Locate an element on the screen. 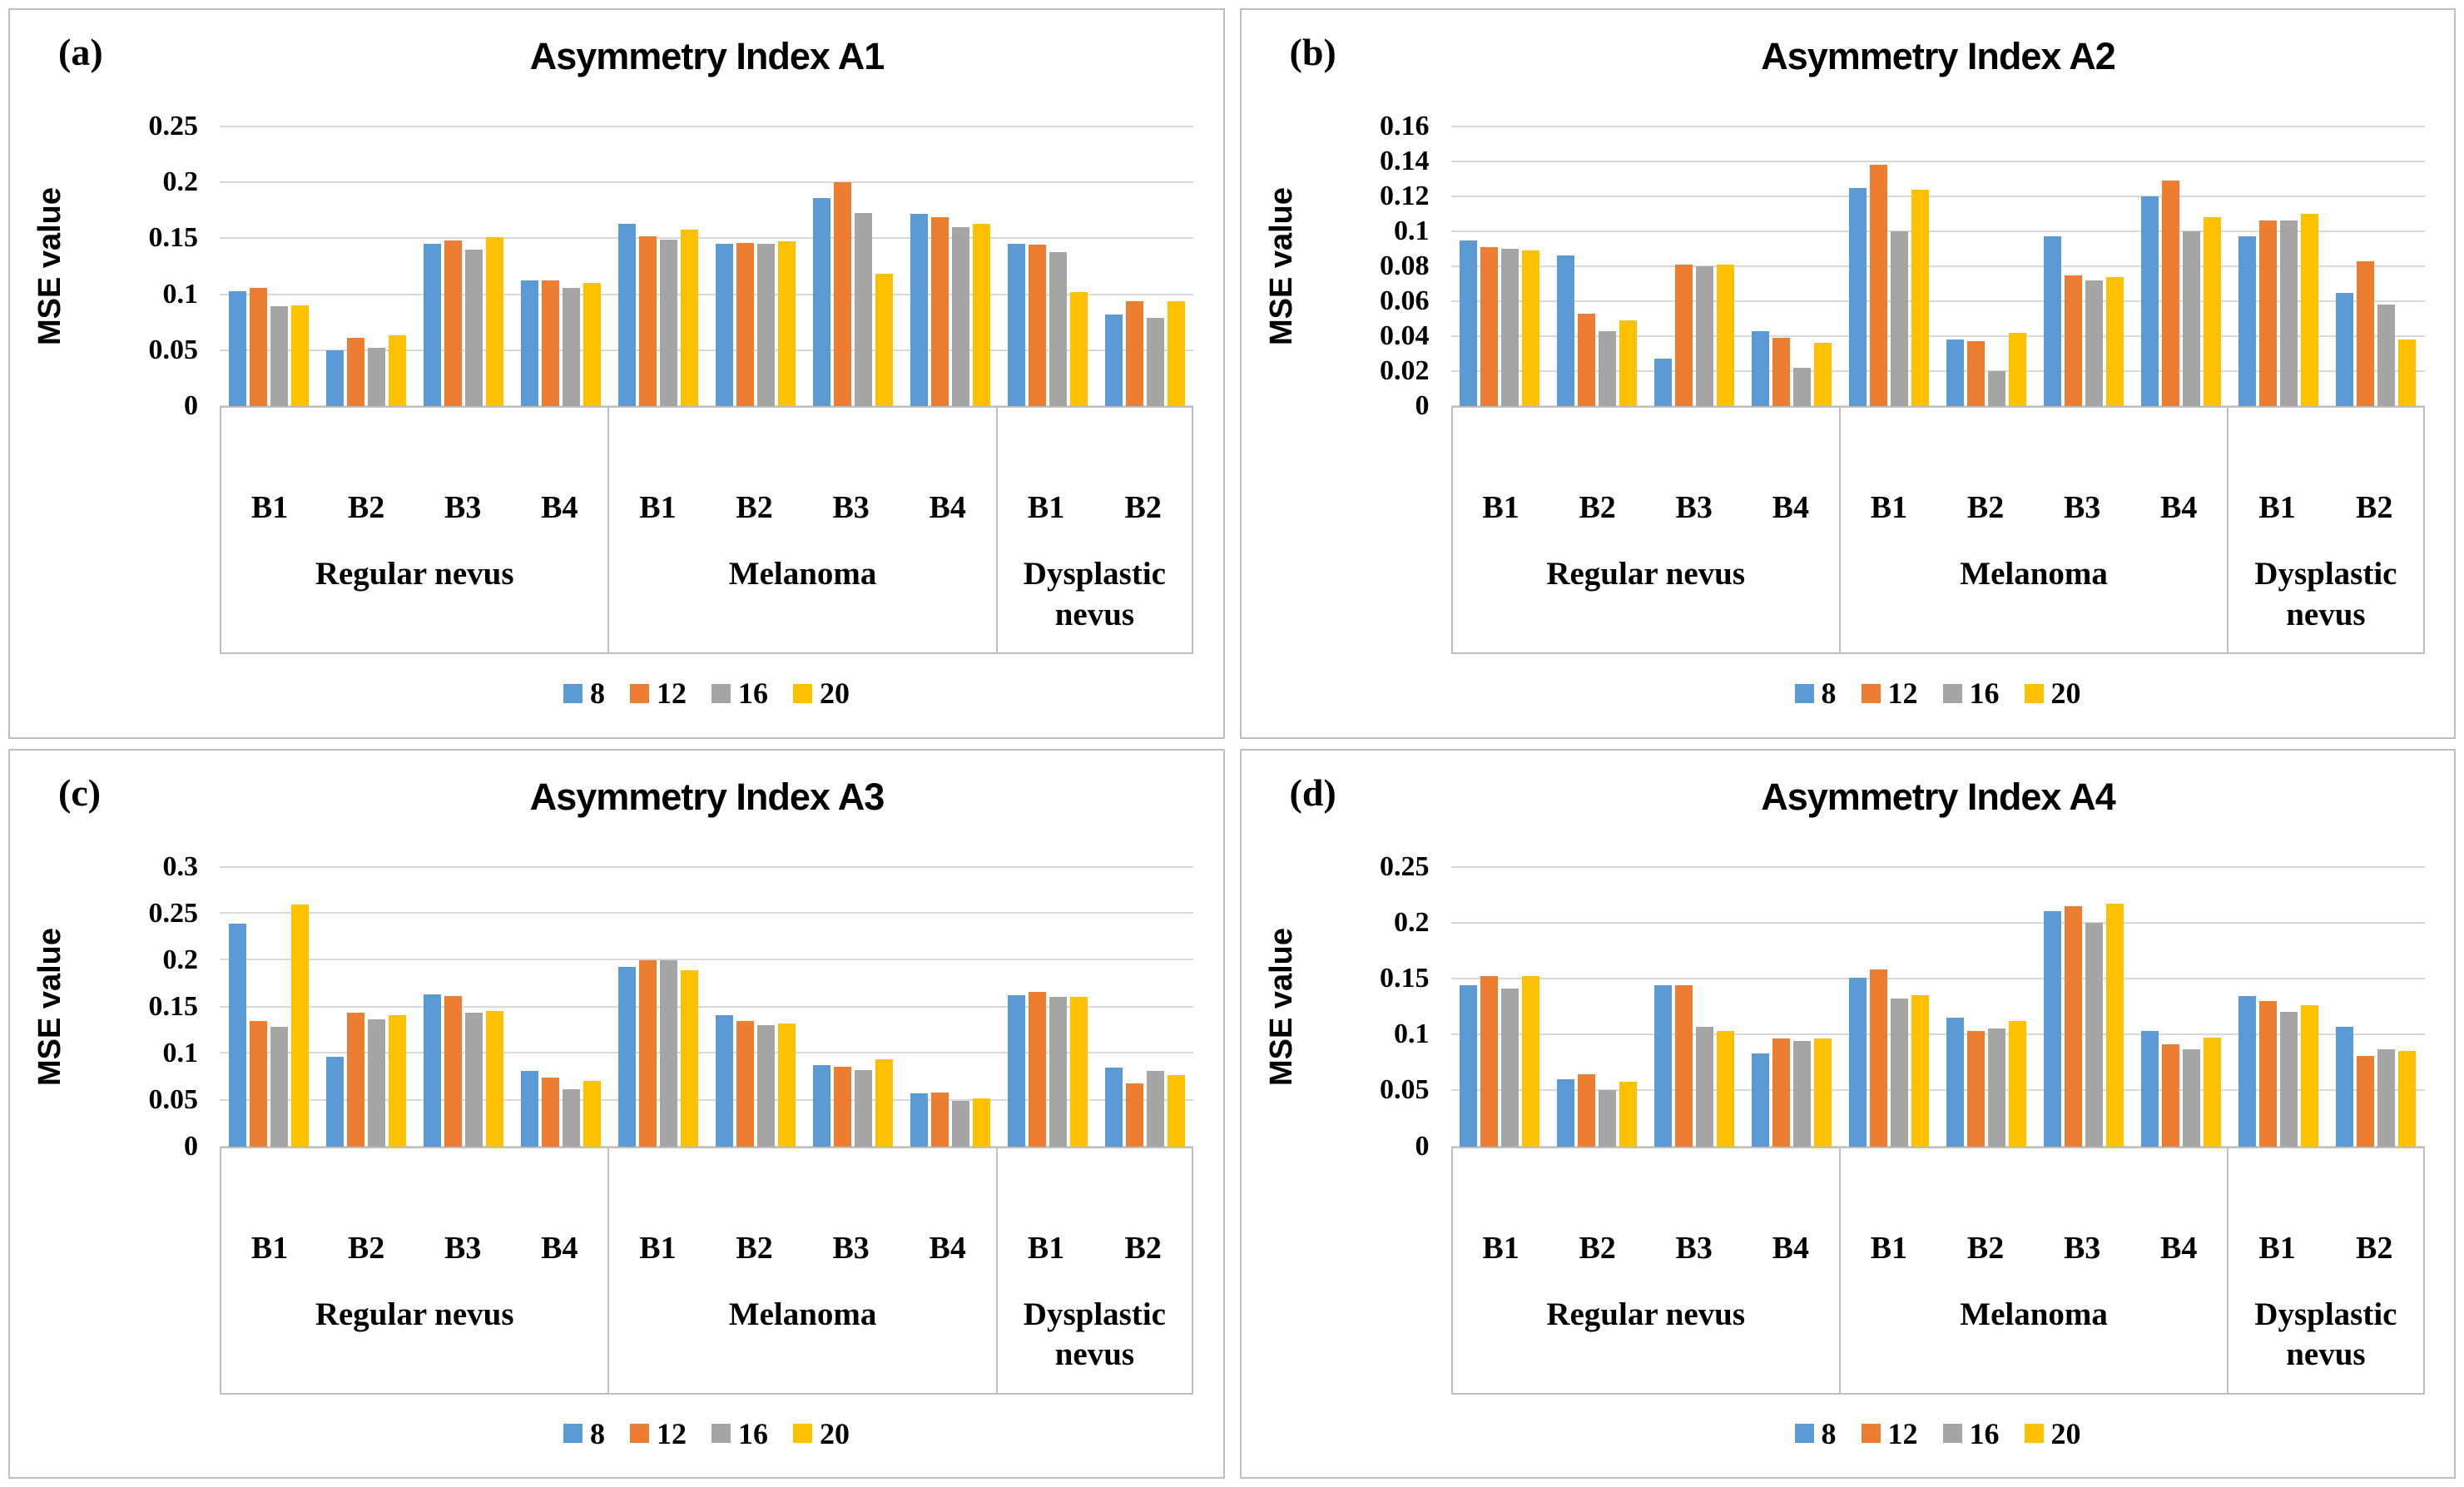 The height and width of the screenshot is (1487, 2464). group-label: Melanoma is located at coordinates (802, 1314).